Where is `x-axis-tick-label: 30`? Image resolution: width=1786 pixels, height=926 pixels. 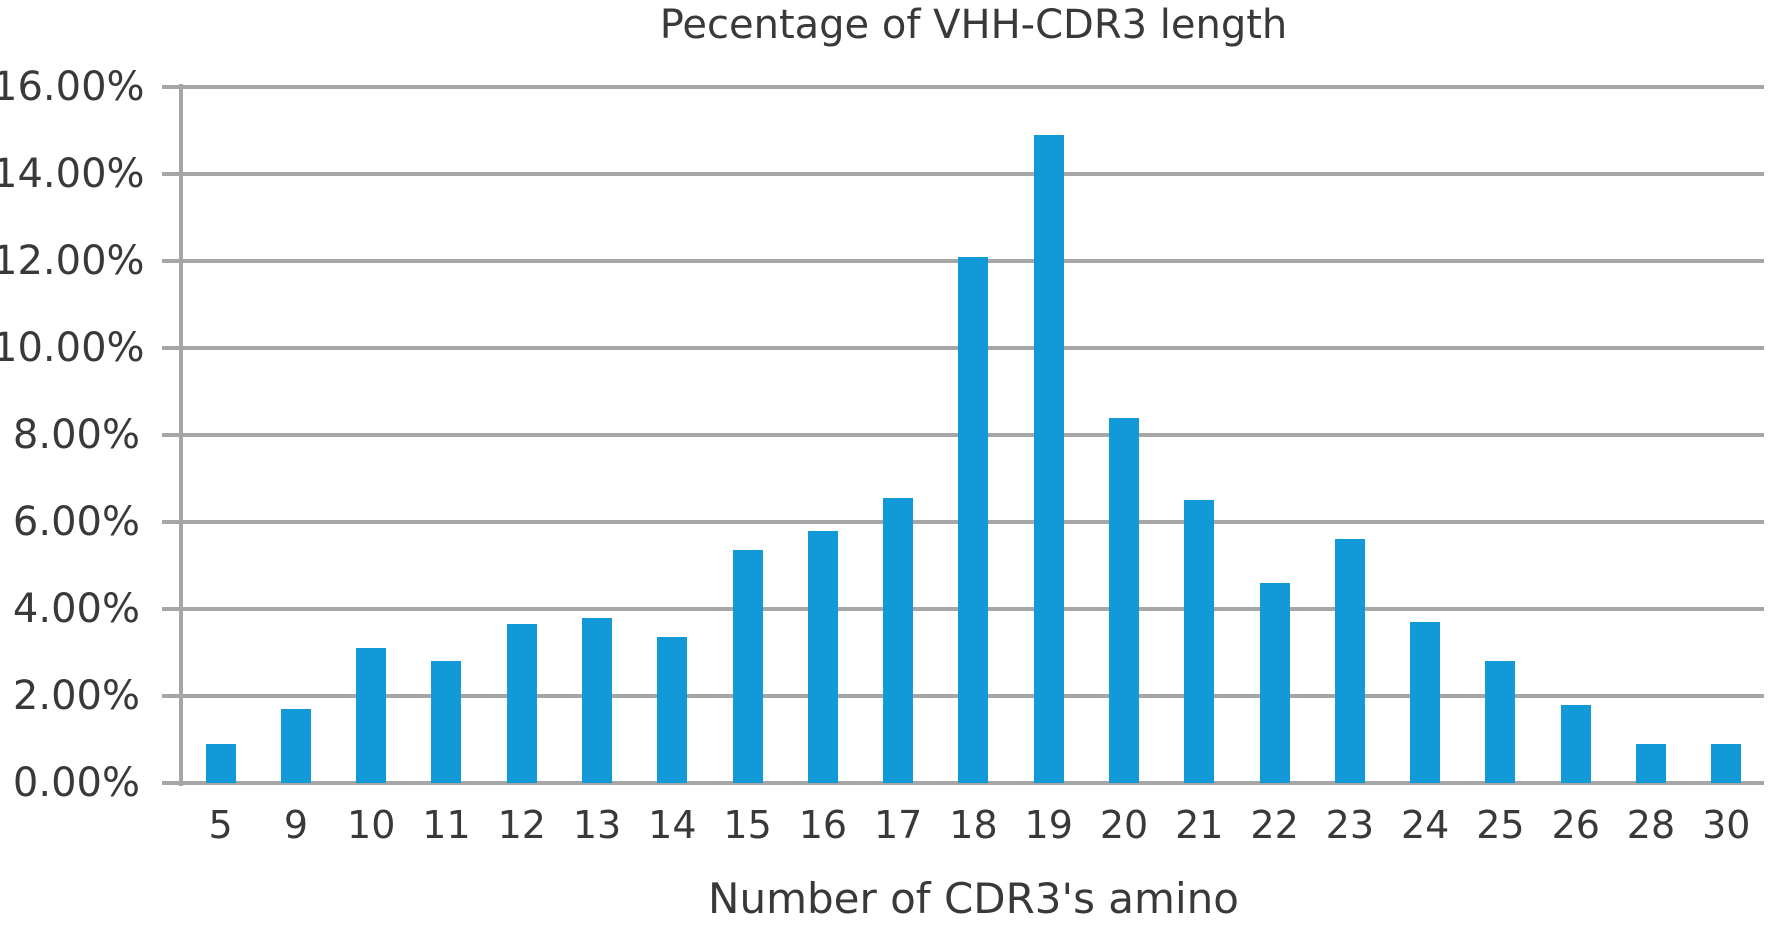
x-axis-tick-label: 30 is located at coordinates (1726, 825).